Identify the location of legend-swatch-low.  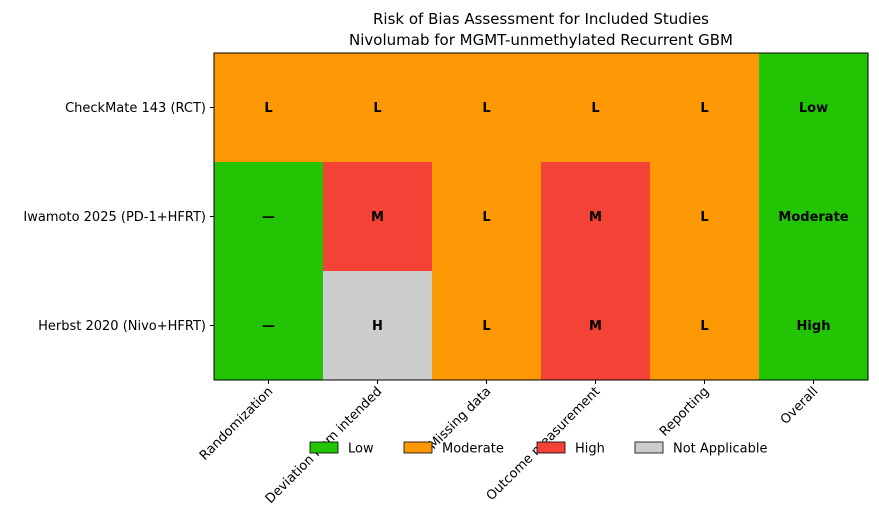
(324, 447).